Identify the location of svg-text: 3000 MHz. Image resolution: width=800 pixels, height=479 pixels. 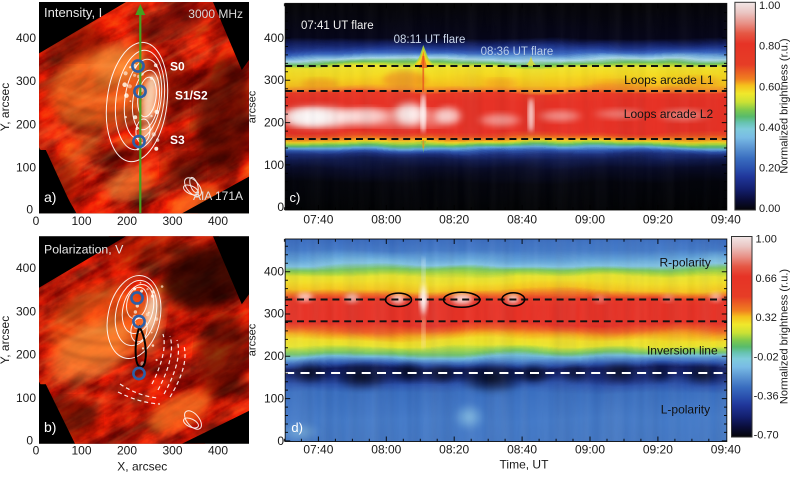
(215, 14).